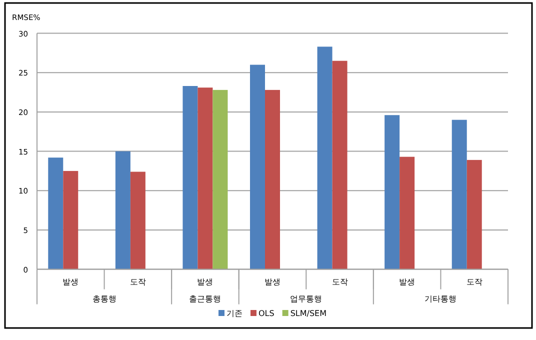  Describe the element at coordinates (306, 299) in the screenshot. I see `text: 업무통행` at that location.